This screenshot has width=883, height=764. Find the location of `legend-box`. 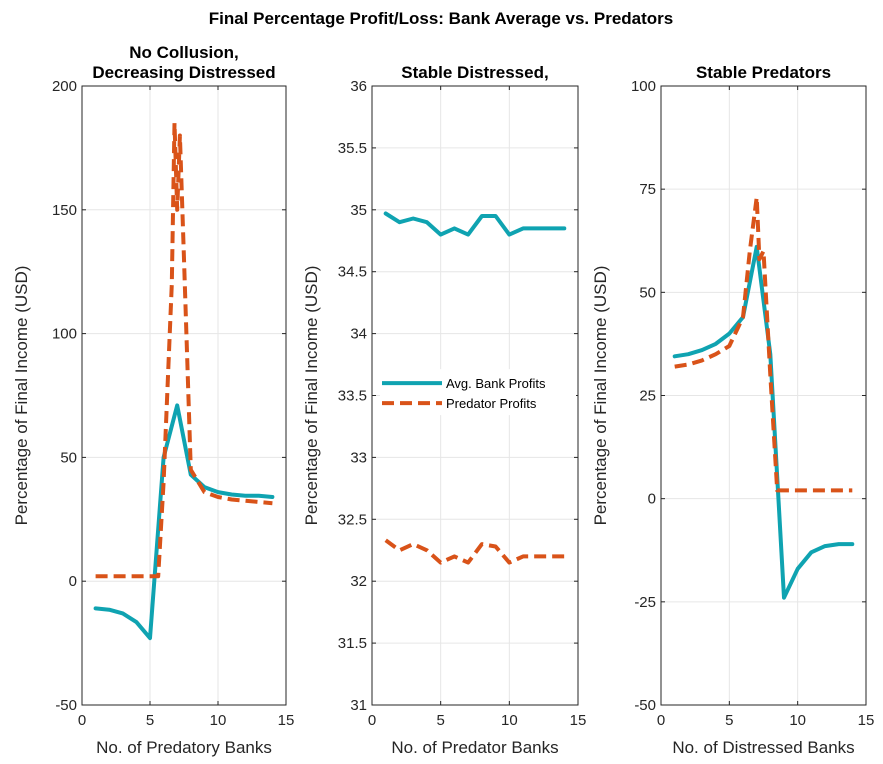

legend-box is located at coordinates (478, 392).